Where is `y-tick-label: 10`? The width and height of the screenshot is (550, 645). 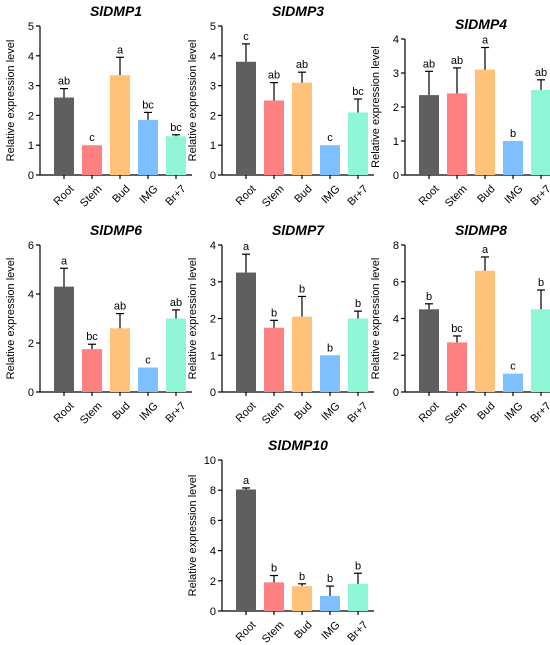
y-tick-label: 10 is located at coordinates (210, 461).